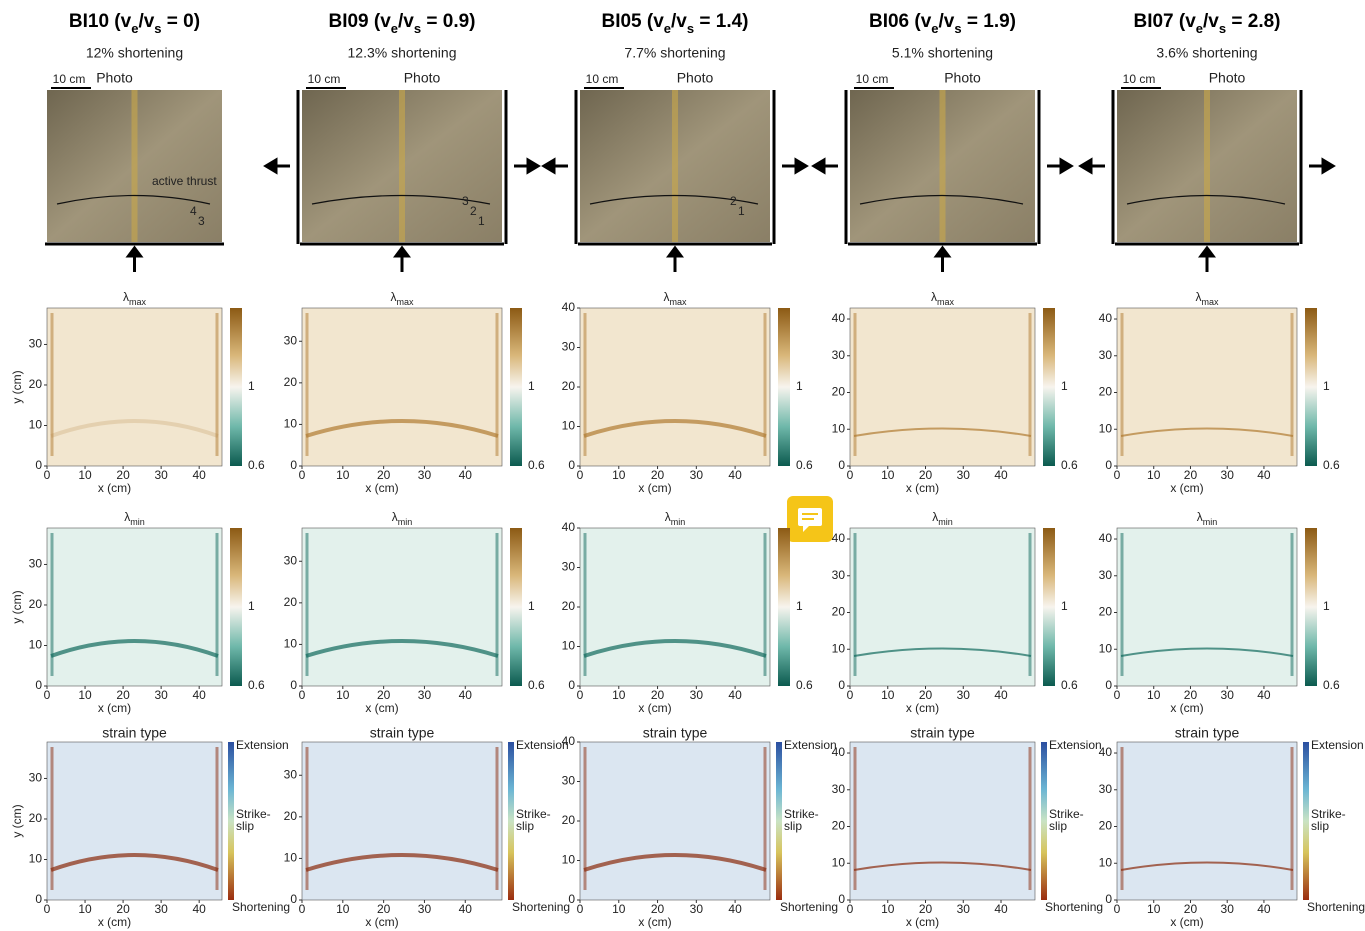  What do you see at coordinates (134, 733) in the screenshot?
I see `panel-title: strain type` at bounding box center [134, 733].